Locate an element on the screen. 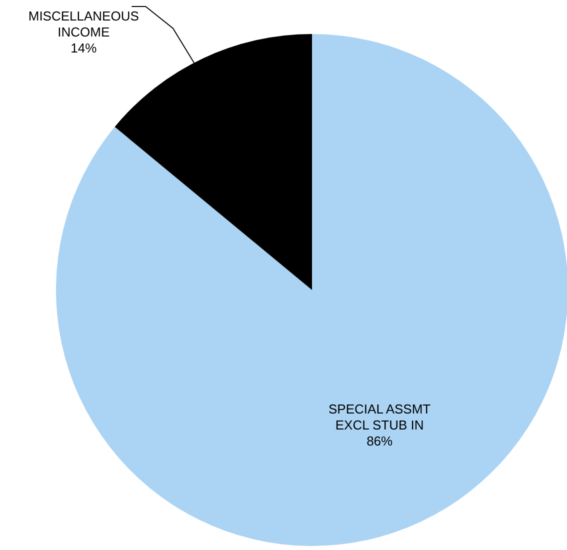 This screenshot has height=550, width=567. data-label: 14% is located at coordinates (84, 48).